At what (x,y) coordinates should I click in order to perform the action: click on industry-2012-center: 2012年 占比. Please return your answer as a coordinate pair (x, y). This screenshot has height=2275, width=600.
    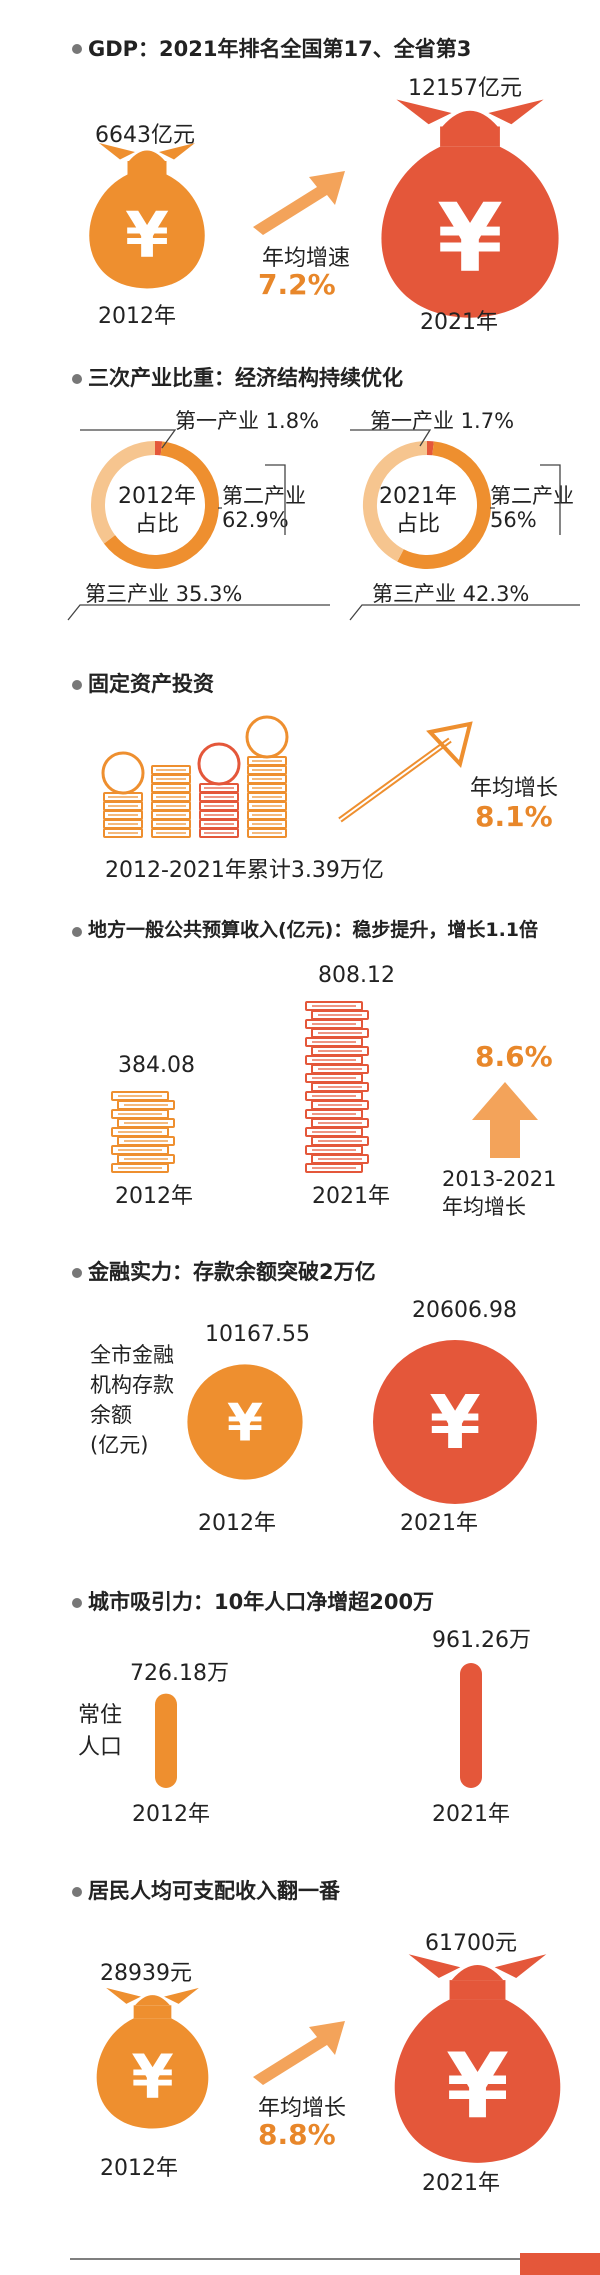
    Looking at the image, I should click on (157, 511).